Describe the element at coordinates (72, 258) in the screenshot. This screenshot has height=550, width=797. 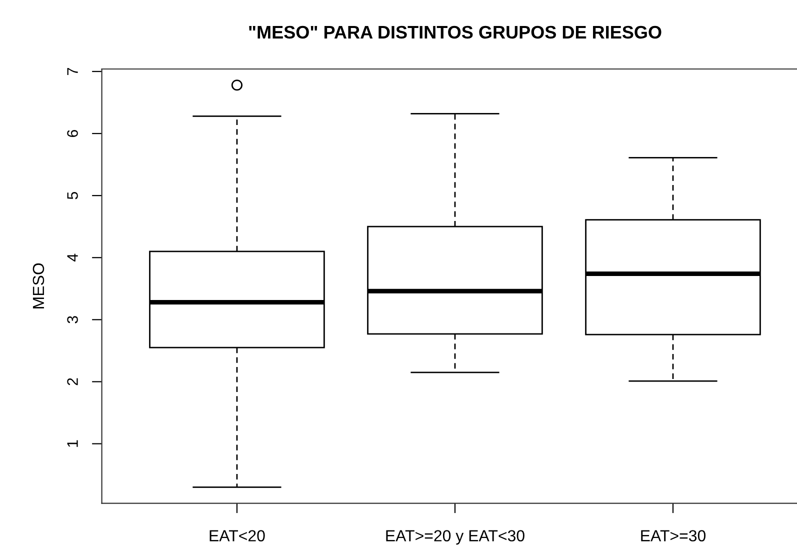
I see `y-tick-label: 4` at that location.